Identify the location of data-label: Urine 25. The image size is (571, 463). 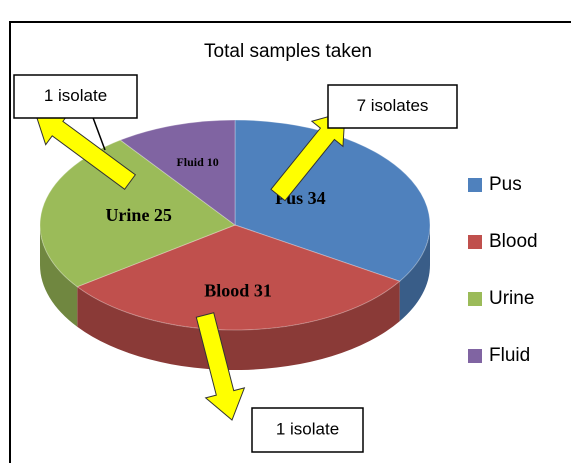
(138, 215).